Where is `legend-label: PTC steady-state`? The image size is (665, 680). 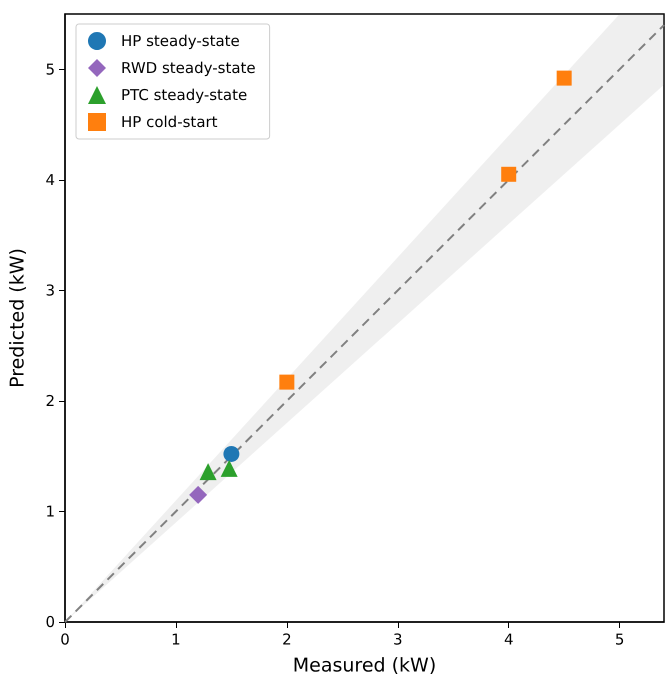 legend-label: PTC steady-state is located at coordinates (184, 95).